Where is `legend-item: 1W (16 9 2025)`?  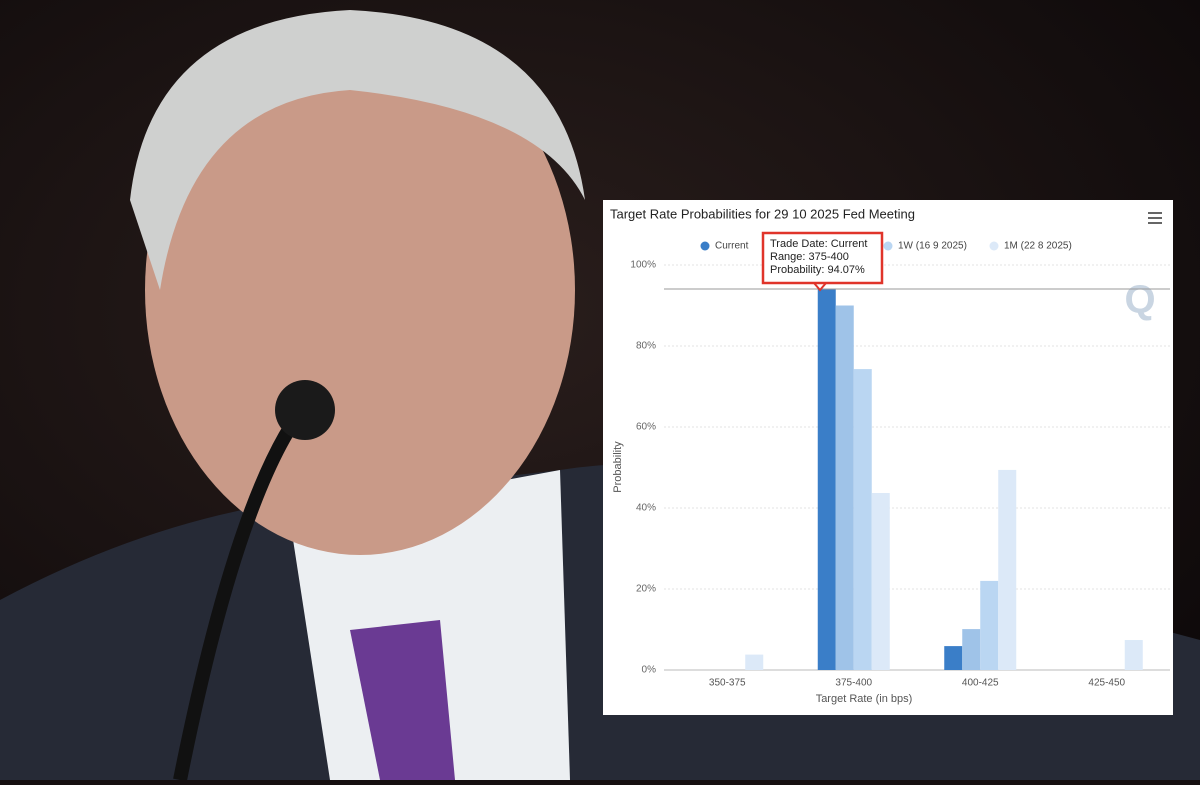 legend-item: 1W (16 9 2025) is located at coordinates (925, 246).